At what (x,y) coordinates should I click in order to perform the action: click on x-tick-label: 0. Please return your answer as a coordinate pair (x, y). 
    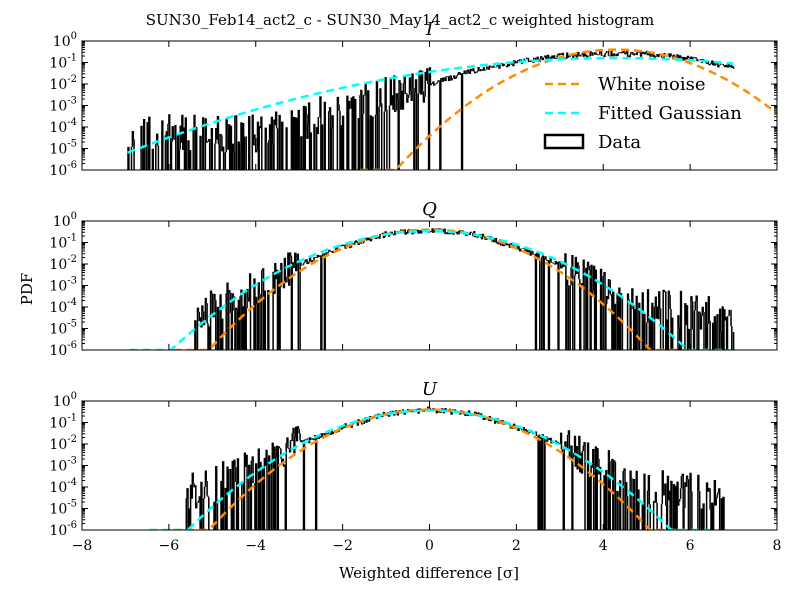
    Looking at the image, I should click on (429, 546).